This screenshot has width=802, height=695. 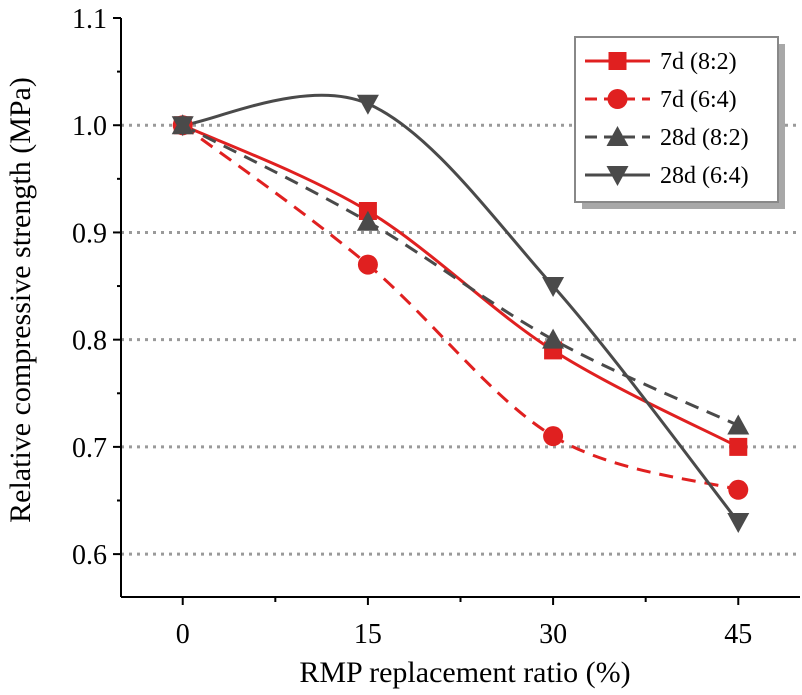 What do you see at coordinates (704, 176) in the screenshot?
I see `legend-label: 28d (6:4)` at bounding box center [704, 176].